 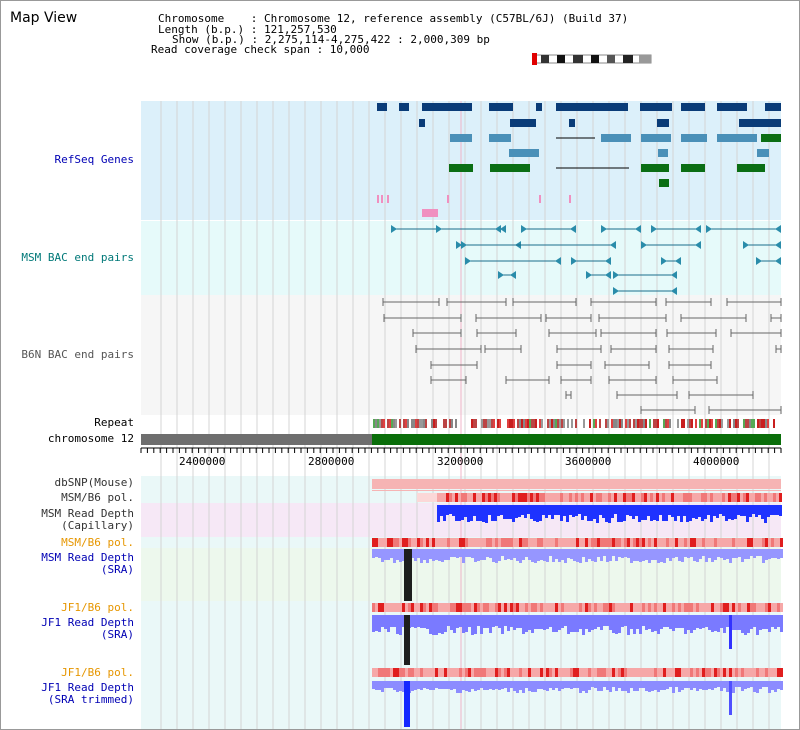 What do you see at coordinates (256, 439) in the screenshot?
I see `chromosome-band-gray` at bounding box center [256, 439].